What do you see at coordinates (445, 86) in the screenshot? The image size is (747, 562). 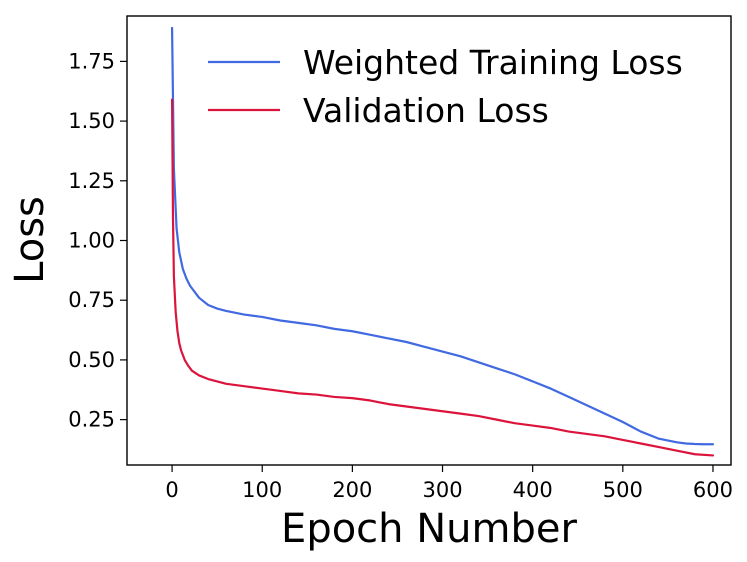 I see `legend: Weighted Training Loss Validation Loss` at bounding box center [445, 86].